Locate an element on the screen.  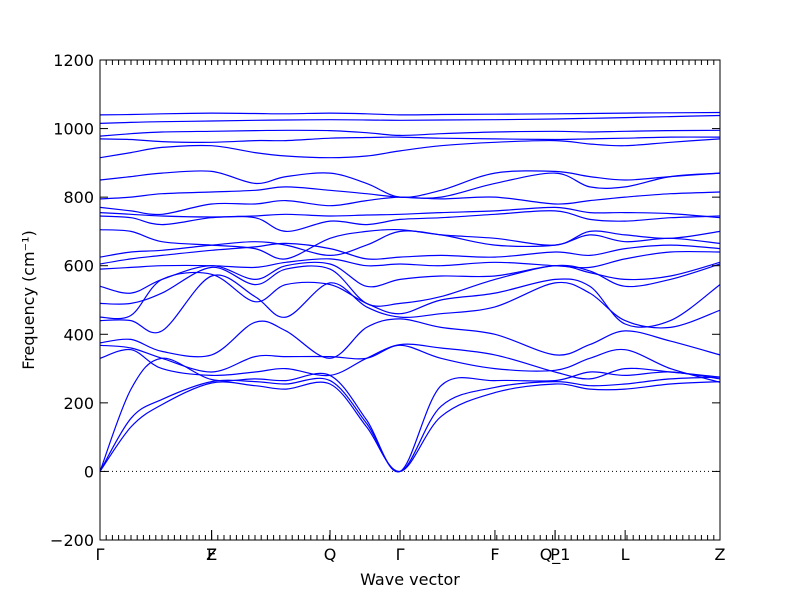
y-tick-label: 800 is located at coordinates (78, 197).